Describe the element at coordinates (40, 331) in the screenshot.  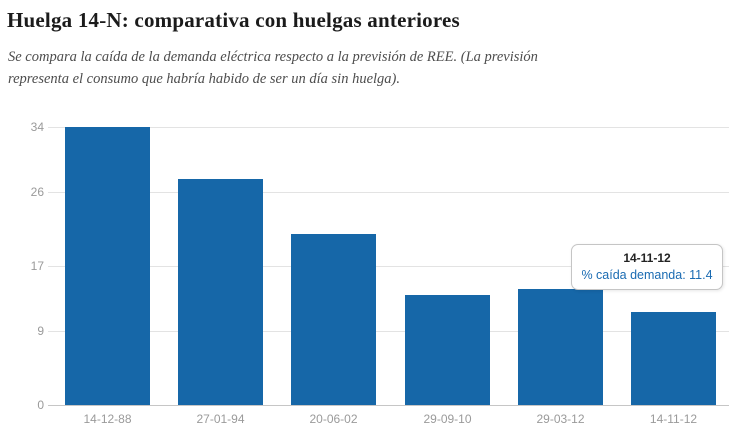
I see `y-axis-label: 9` at that location.